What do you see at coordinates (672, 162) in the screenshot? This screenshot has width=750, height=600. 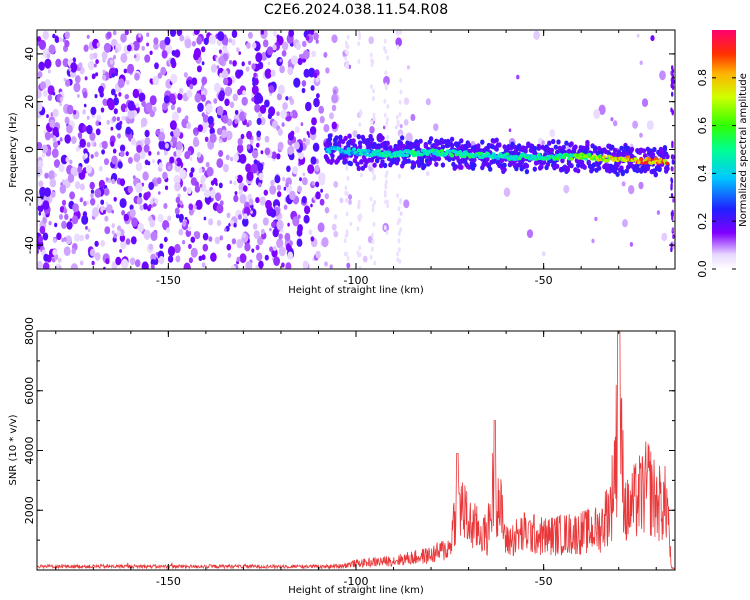 I see `edge-strip` at bounding box center [672, 162].